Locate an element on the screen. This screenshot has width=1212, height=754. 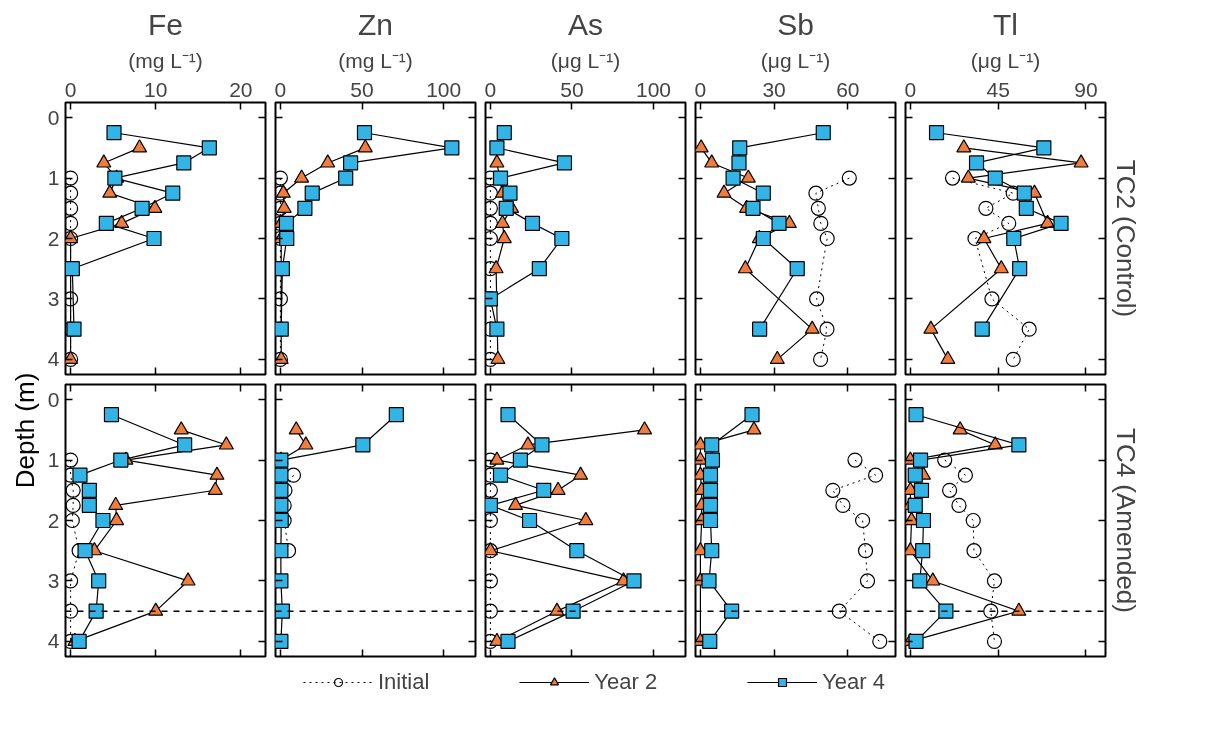
chart-title: Zn is located at coordinates (376, 24).